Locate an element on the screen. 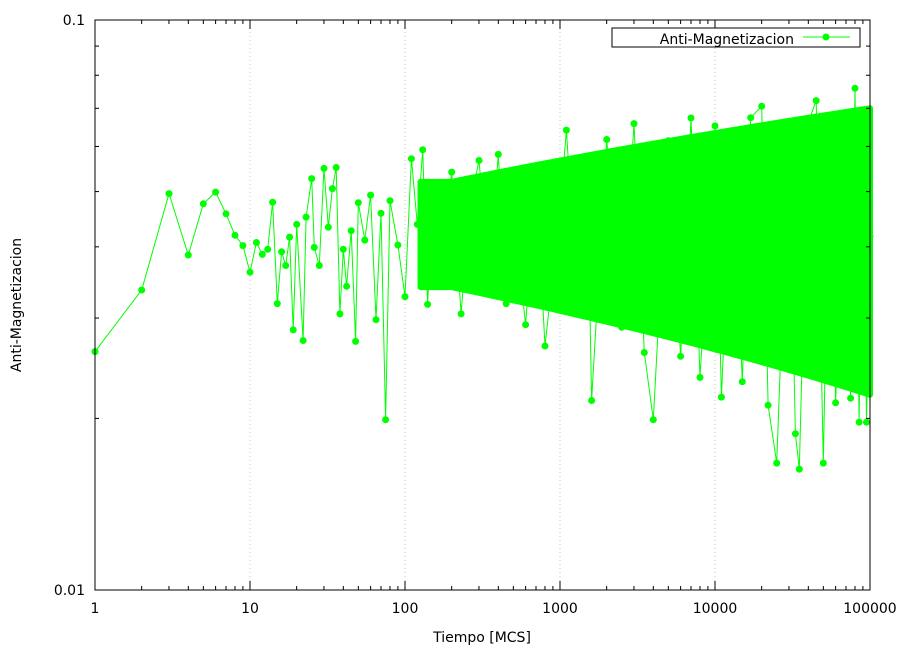  legend-entry-label: Anti-Magnetizacion is located at coordinates (727, 40).